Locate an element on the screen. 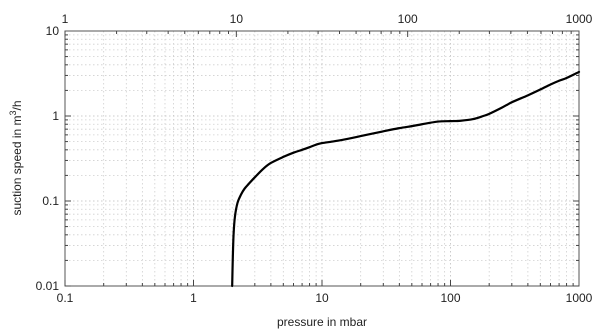 Image resolution: width=610 pixels, height=336 pixels. top-tick-label: 1000 is located at coordinates (579, 19).